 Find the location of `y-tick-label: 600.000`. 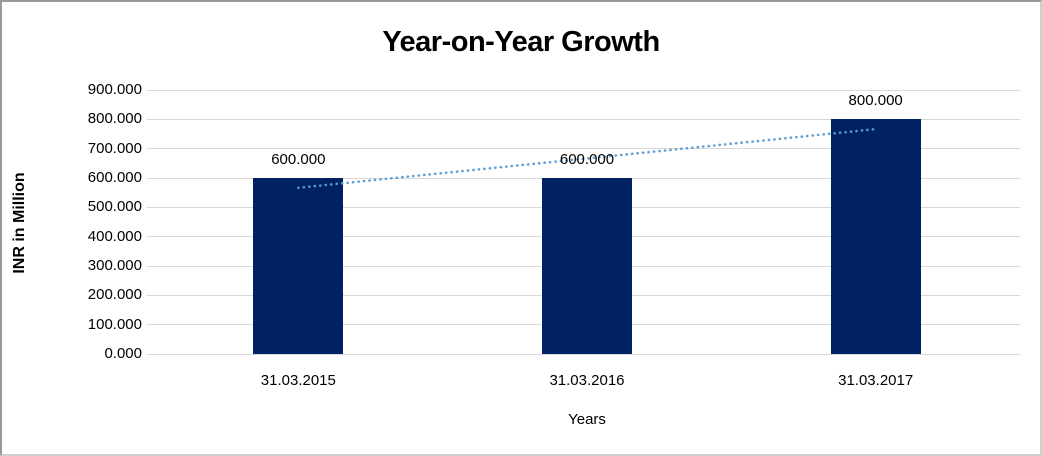

y-tick-label: 600.000 is located at coordinates (114, 177).